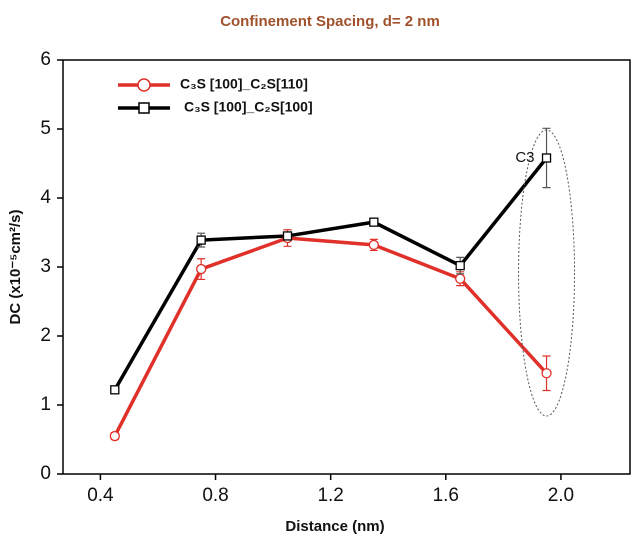  What do you see at coordinates (330, 21) in the screenshot?
I see `chart-title: Confinement Spacing, d= 2 nm` at bounding box center [330, 21].